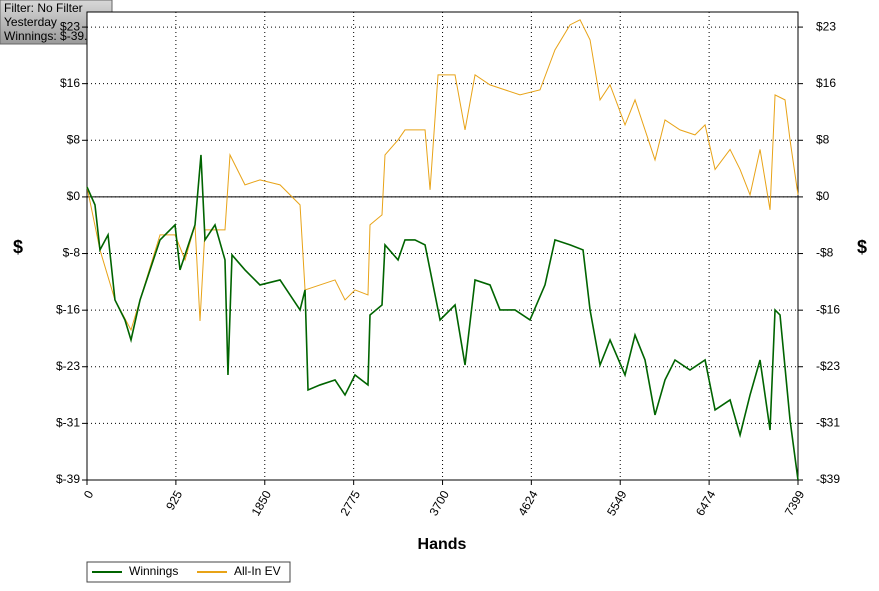 The width and height of the screenshot is (879, 591). I want to click on y-tick-label: $-39, so click(68, 479).